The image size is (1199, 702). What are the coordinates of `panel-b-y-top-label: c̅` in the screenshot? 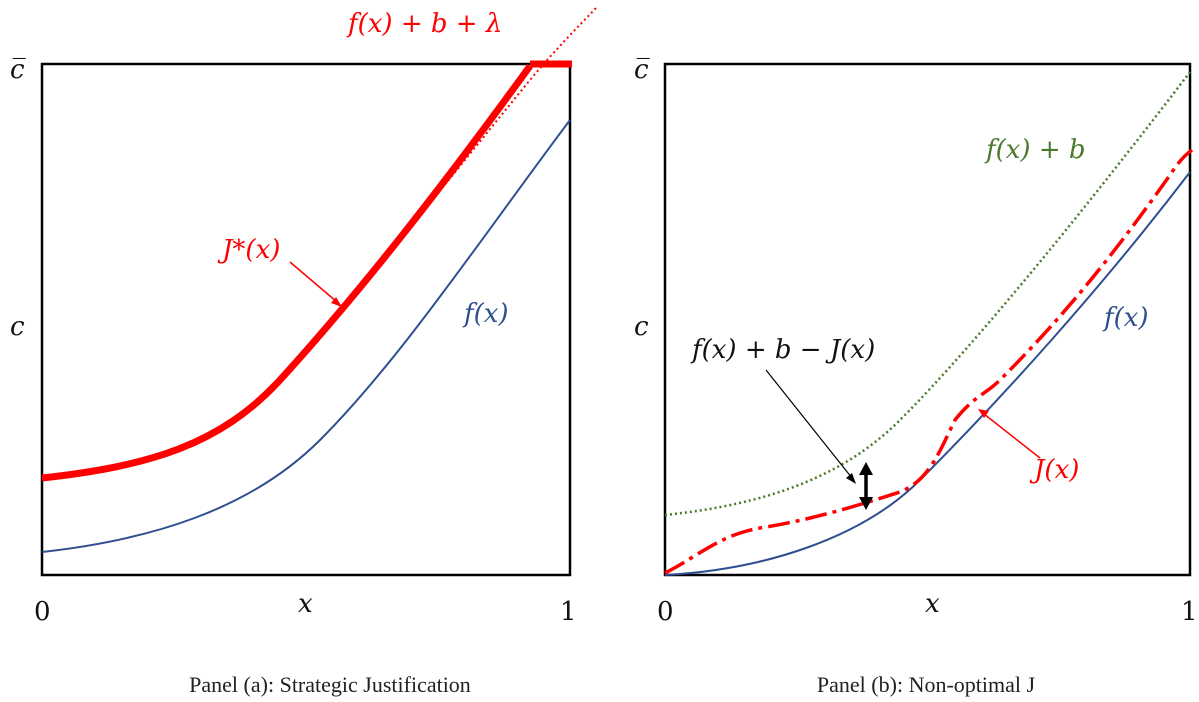 It's located at (642, 70).